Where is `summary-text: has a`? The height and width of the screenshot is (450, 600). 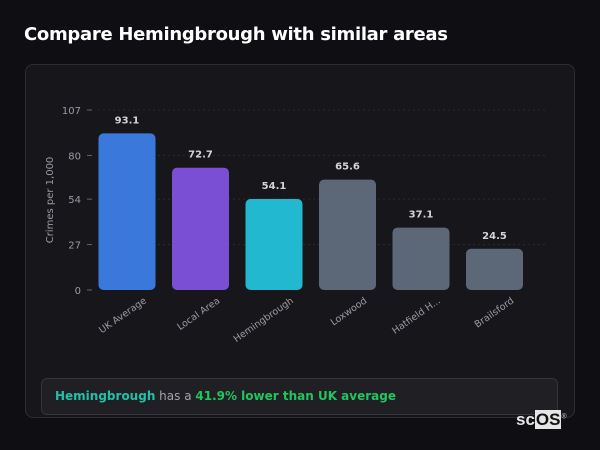
summary-text: has a is located at coordinates (175, 396).